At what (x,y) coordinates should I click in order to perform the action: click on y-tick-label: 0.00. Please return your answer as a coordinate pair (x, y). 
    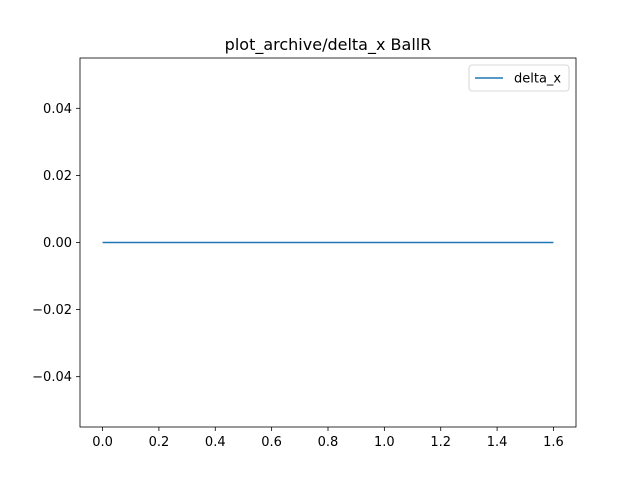
    Looking at the image, I should click on (57, 243).